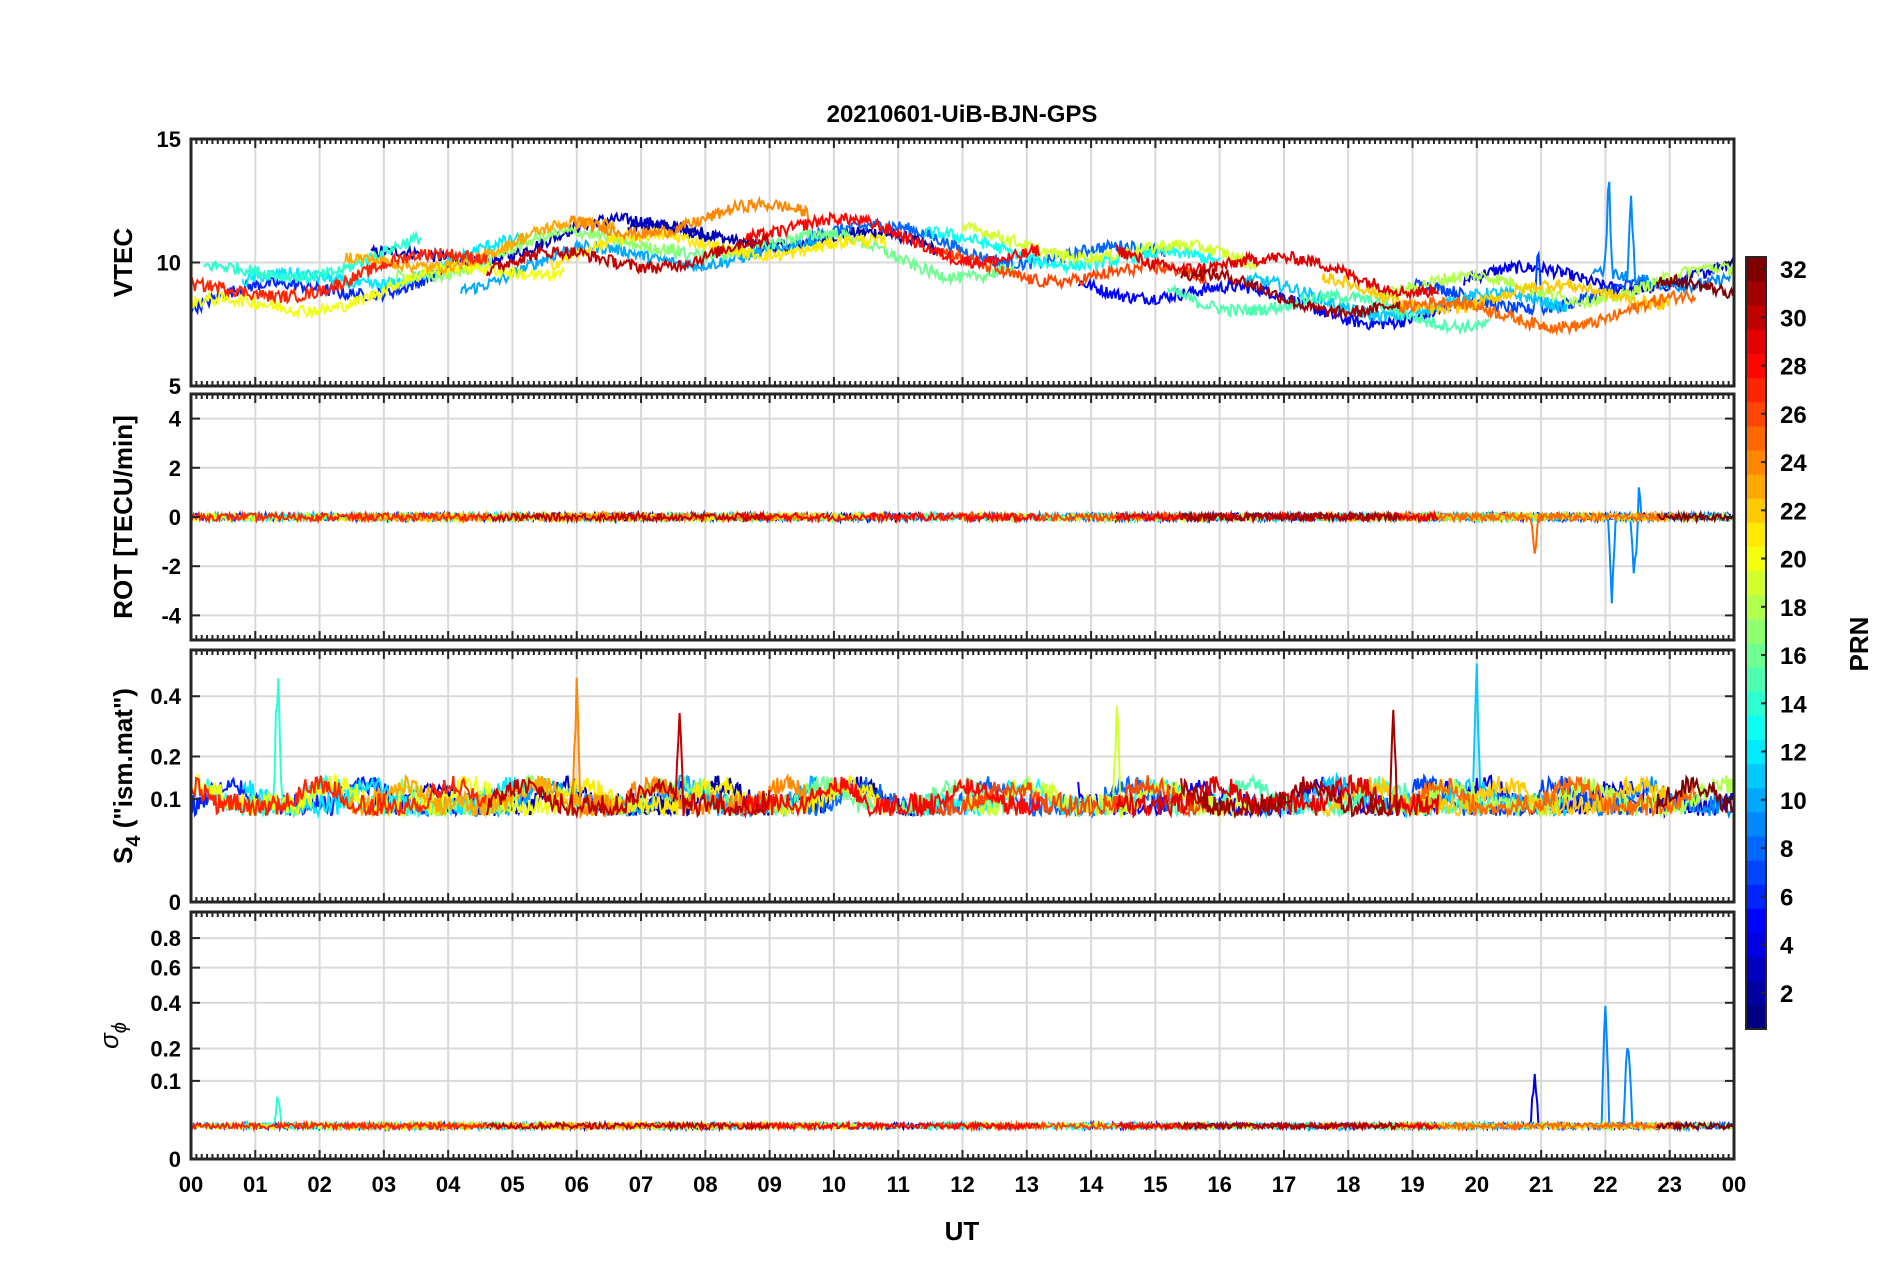  I want to click on colorbar-tick-label: 10, so click(1793, 801).